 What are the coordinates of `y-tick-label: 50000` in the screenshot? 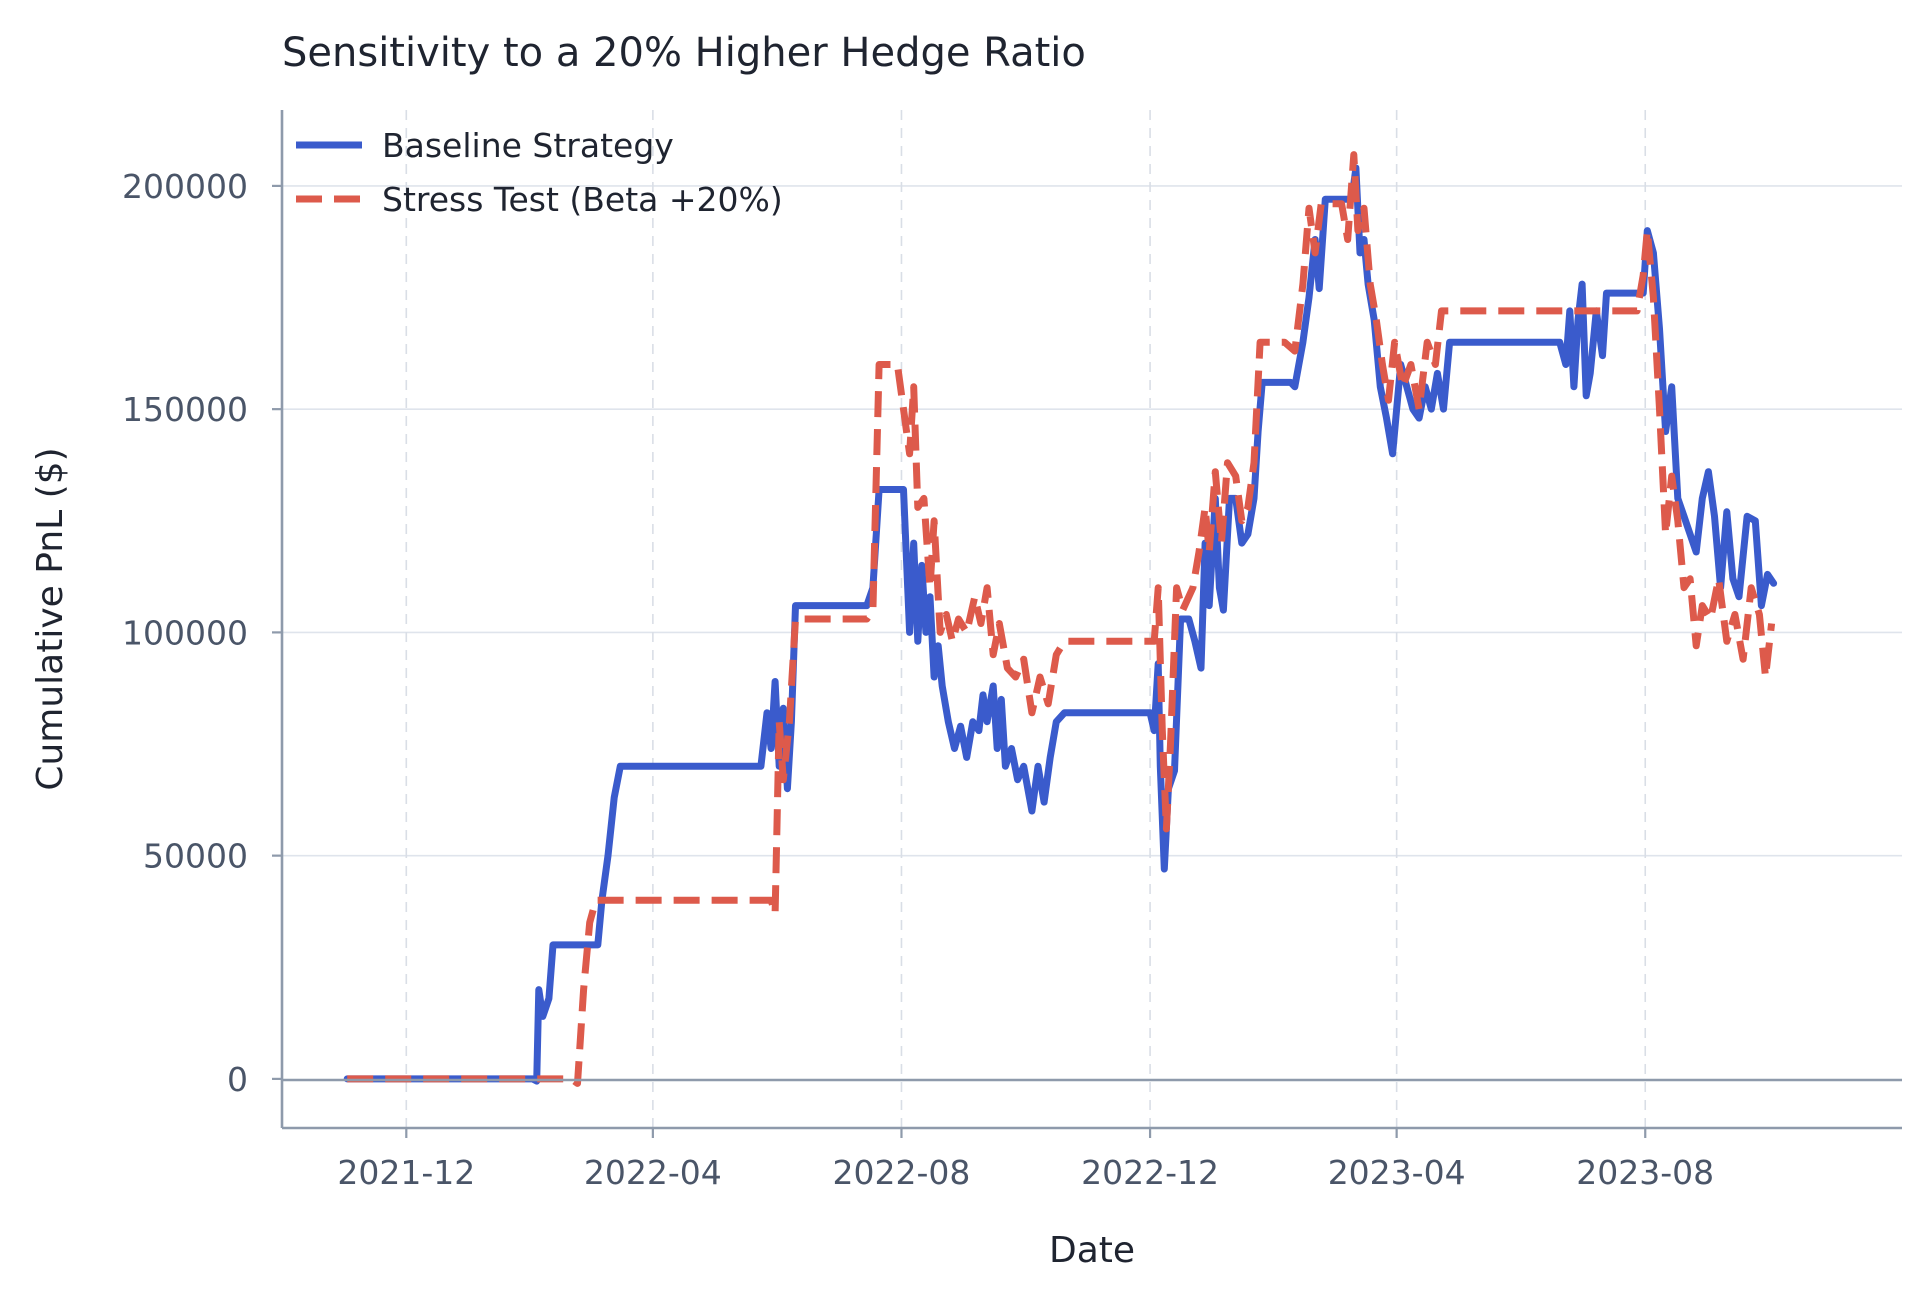 It's located at (195, 856).